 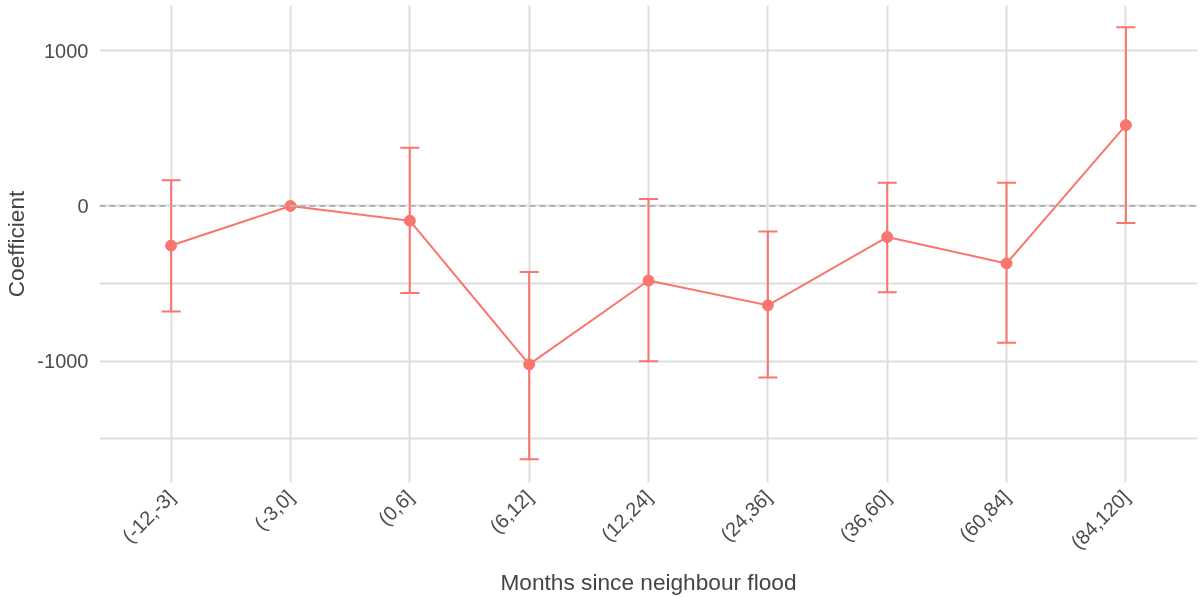 I want to click on y-tick-label: 1000, so click(x=66, y=50).